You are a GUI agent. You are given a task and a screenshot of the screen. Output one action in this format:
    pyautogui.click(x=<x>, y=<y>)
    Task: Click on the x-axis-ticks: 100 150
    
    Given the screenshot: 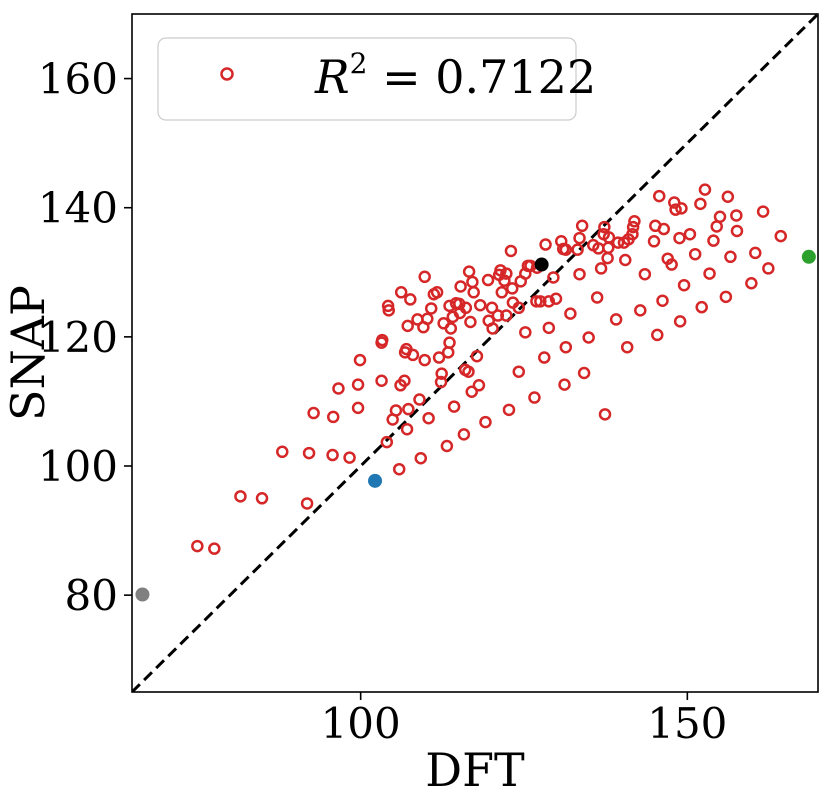 What is the action you would take?
    pyautogui.click(x=524, y=720)
    